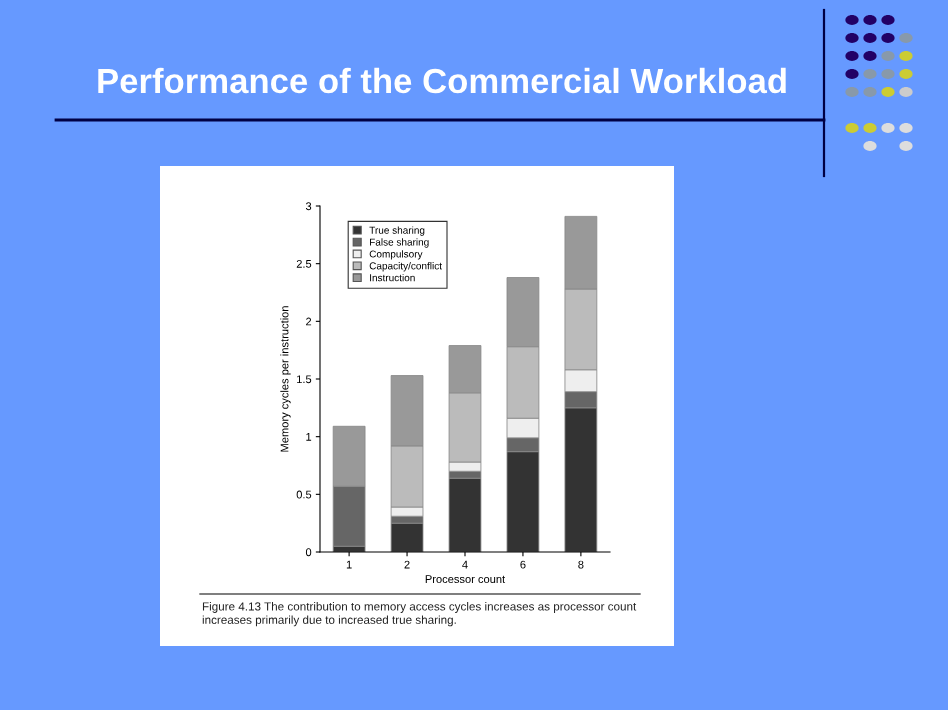 This screenshot has width=948, height=710. Describe the element at coordinates (442, 80) in the screenshot. I see `chart-title: Performance of the Commercial Workload` at that location.